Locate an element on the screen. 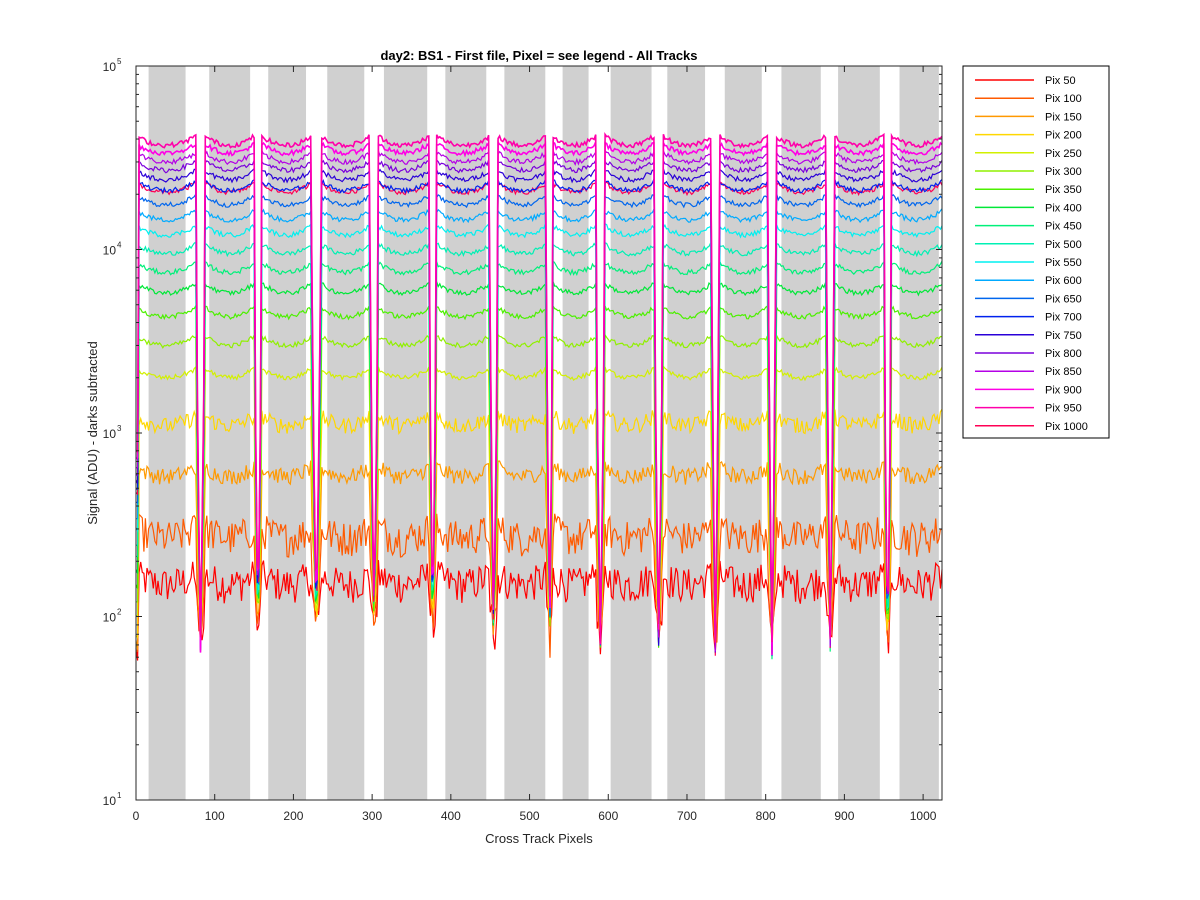  y-tick-exponent: 1 is located at coordinates (119, 795).